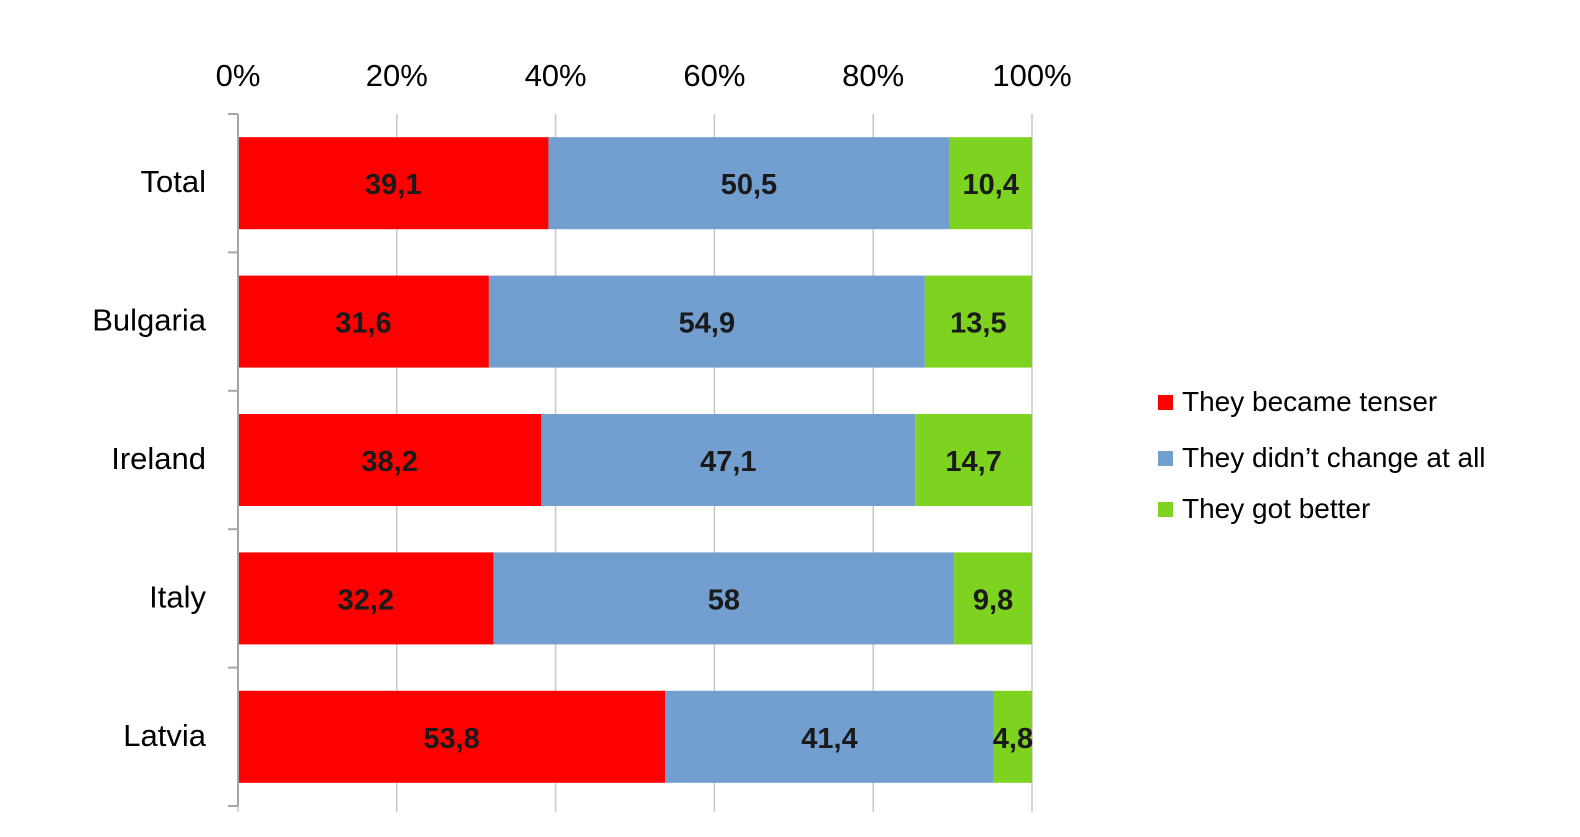  I want to click on data-label: 39,1, so click(393, 185).